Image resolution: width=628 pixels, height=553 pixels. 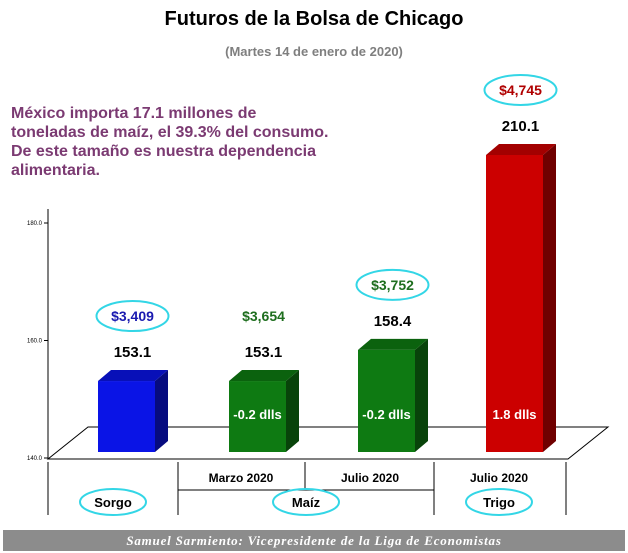 What do you see at coordinates (134, 113) in the screenshot?
I see `annotation-line: México importa 17.1 millones de` at bounding box center [134, 113].